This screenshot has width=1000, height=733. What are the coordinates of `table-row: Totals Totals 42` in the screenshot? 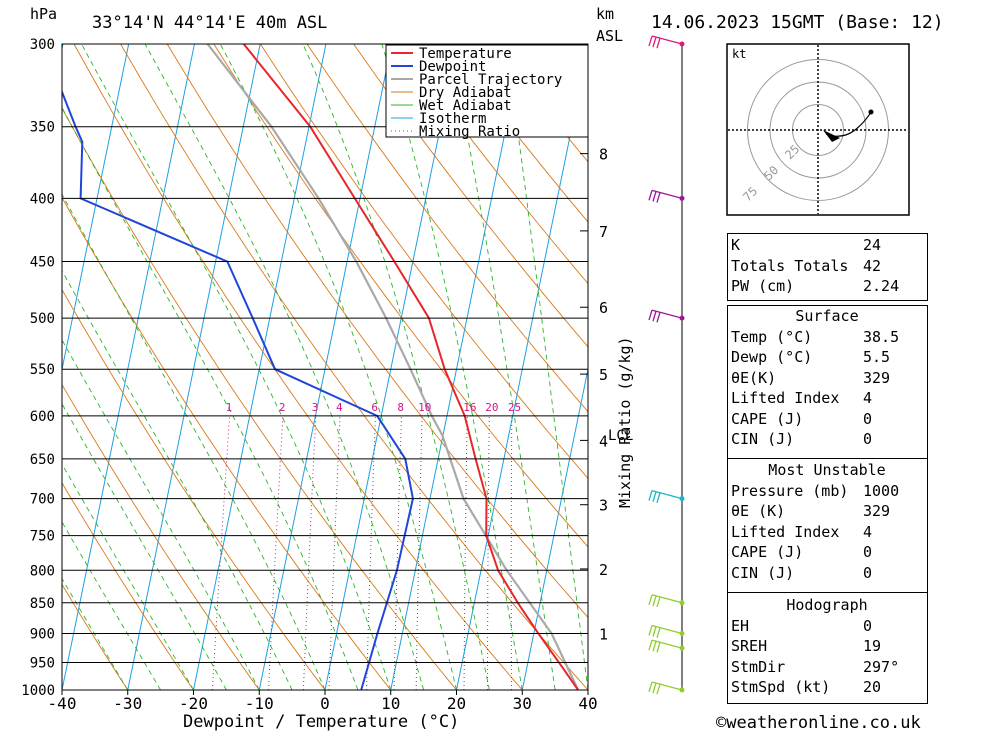 It's located at (827, 266).